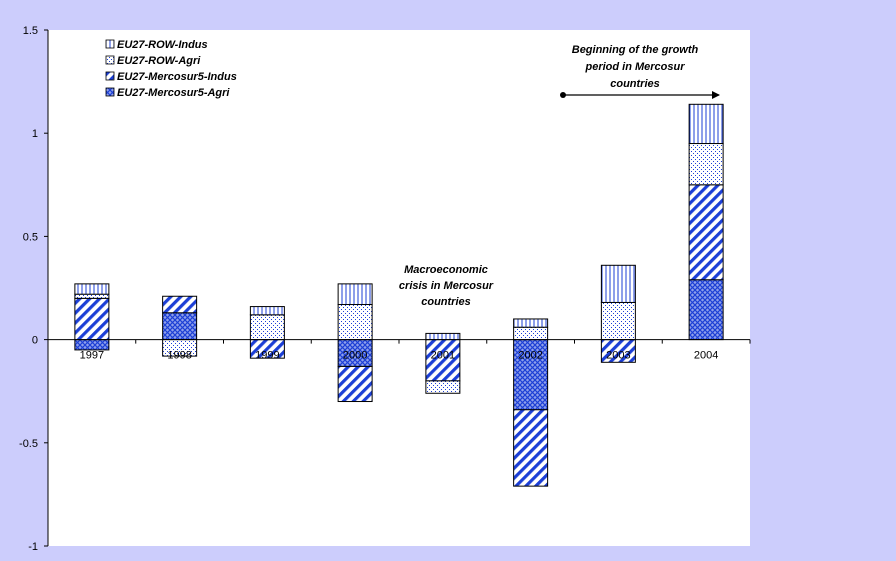 The width and height of the screenshot is (896, 561). I want to click on legend-swatch-eu27-row-agri, so click(110, 60).